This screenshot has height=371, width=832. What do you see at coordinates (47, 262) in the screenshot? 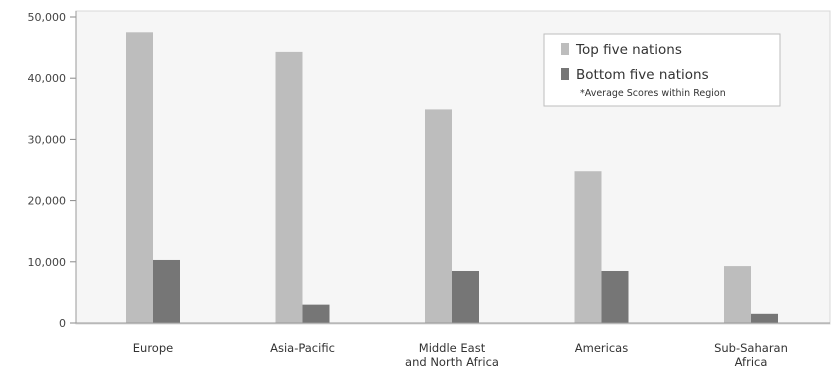
I see `y-tick-label: 10,000` at bounding box center [47, 262].